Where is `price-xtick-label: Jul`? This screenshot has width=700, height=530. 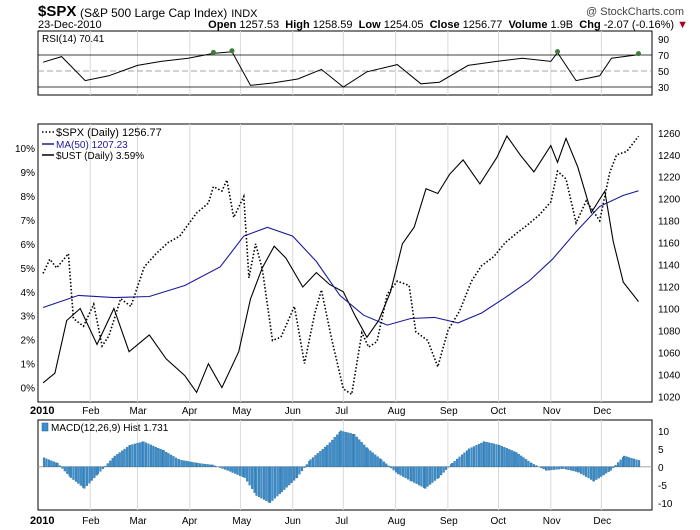
price-xtick-label: Jul is located at coordinates (341, 411).